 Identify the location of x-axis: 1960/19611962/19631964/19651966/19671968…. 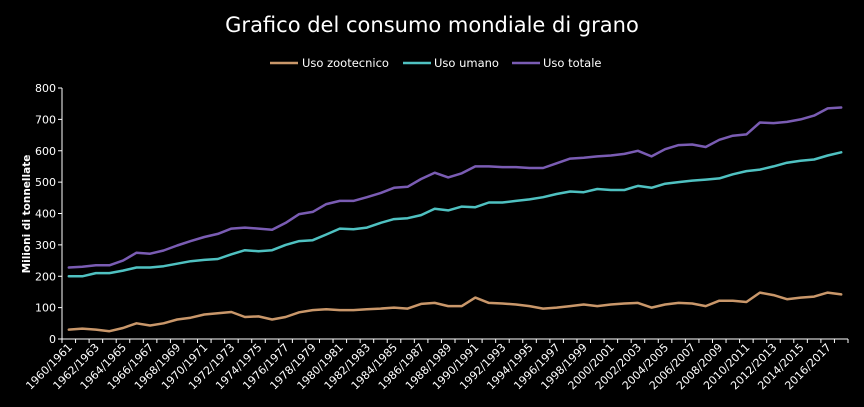
(436, 365).